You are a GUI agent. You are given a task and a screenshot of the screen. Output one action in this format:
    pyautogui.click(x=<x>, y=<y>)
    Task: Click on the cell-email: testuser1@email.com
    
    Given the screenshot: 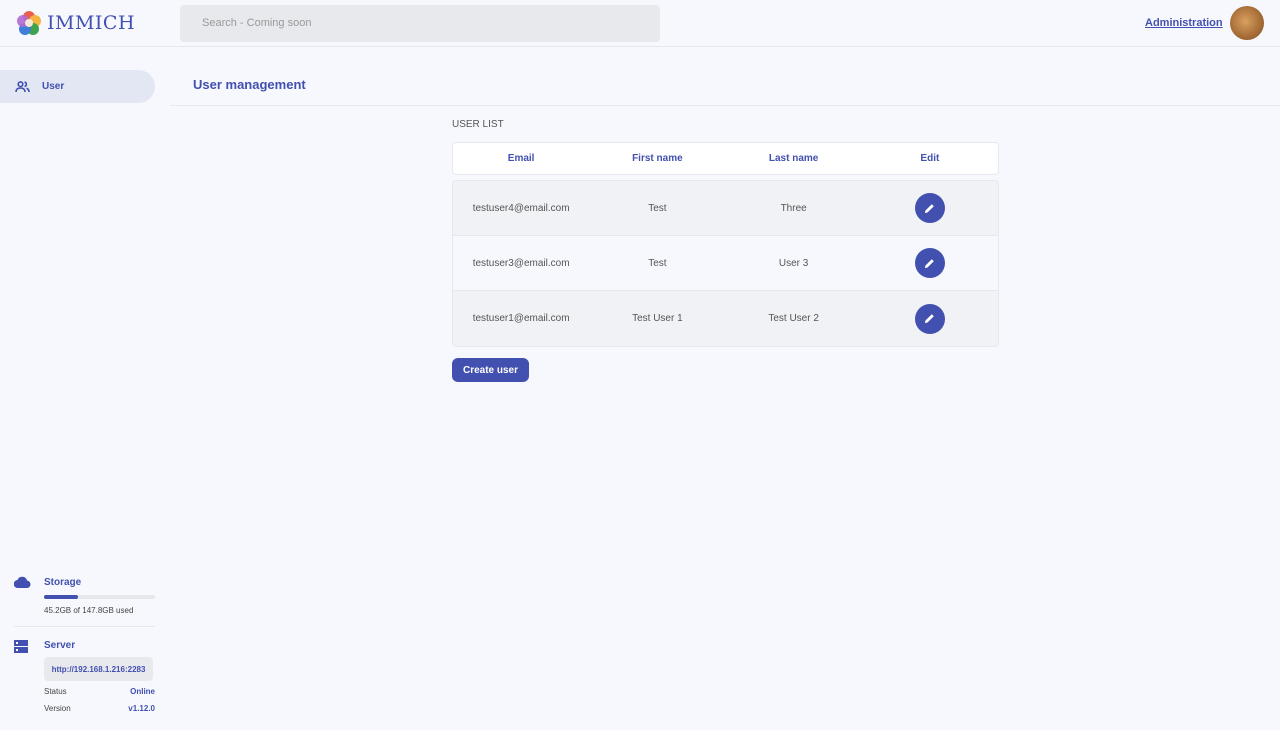 What is the action you would take?
    pyautogui.click(x=521, y=318)
    